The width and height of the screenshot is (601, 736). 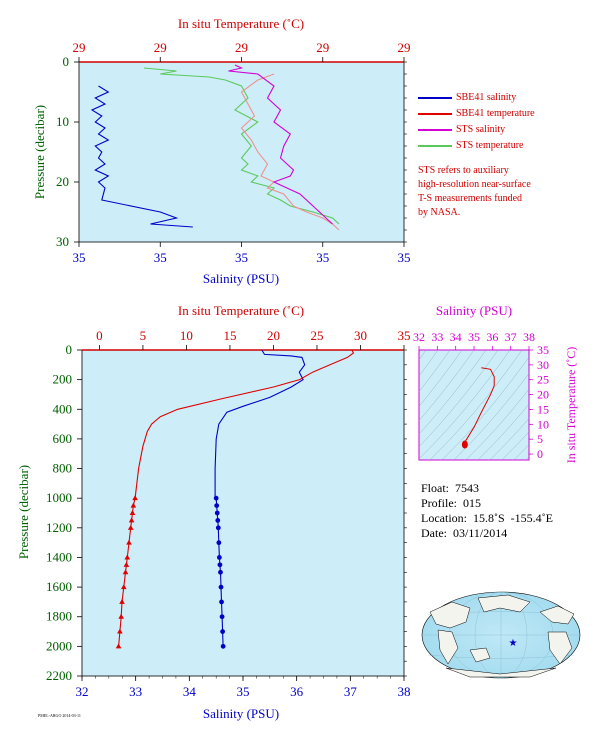 I want to click on legend-item: SBE41 temperature, so click(x=476, y=114).